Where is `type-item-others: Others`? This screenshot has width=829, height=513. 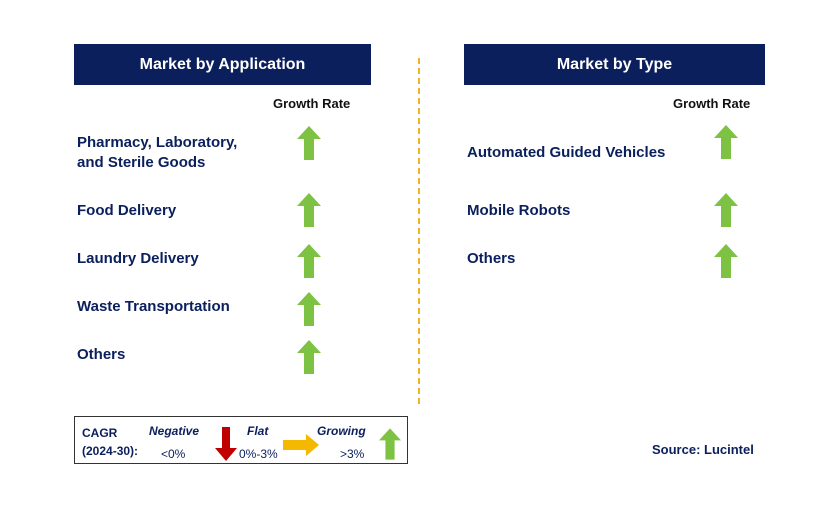 type-item-others: Others is located at coordinates (491, 258).